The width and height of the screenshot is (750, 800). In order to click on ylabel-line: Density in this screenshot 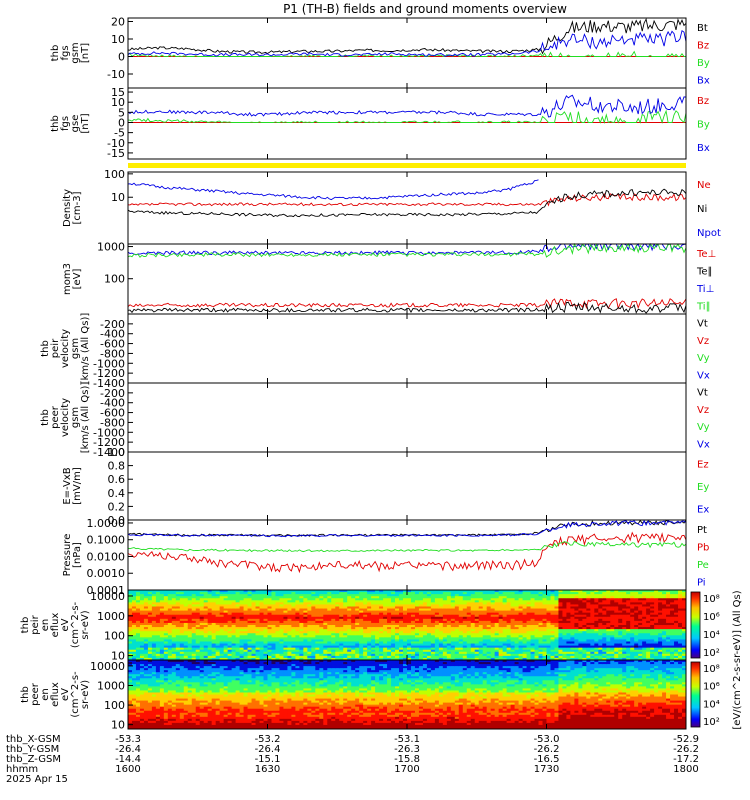, I will do `click(67, 208)`.